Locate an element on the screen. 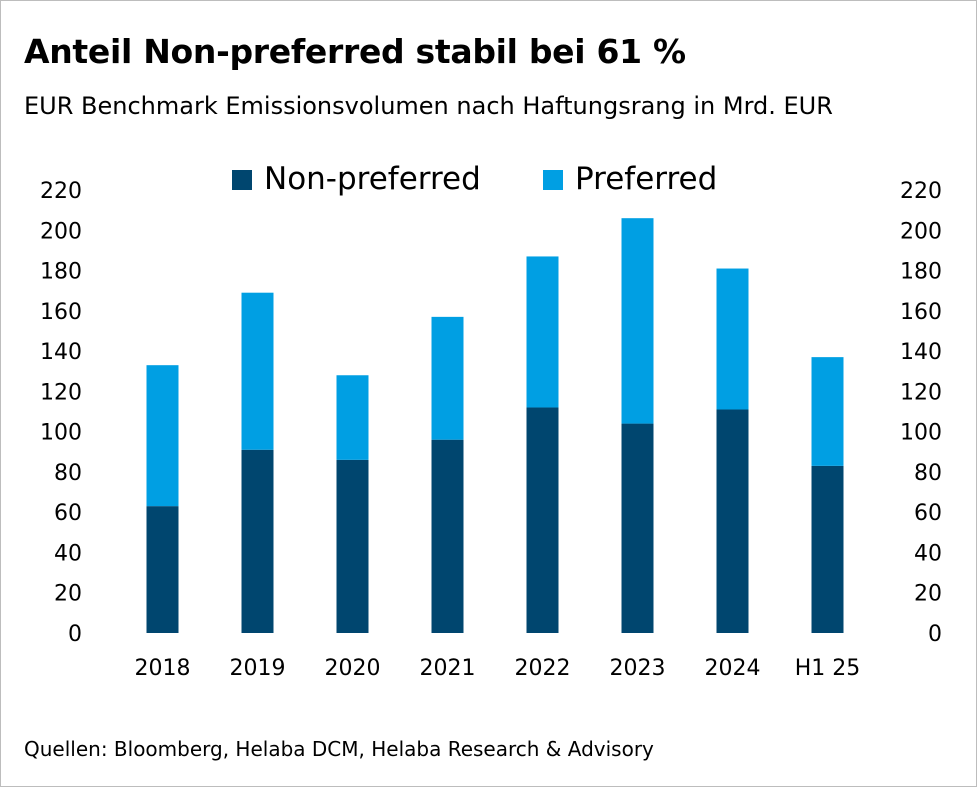 This screenshot has width=977, height=787. bar-non-preferred-2024 is located at coordinates (732, 521).